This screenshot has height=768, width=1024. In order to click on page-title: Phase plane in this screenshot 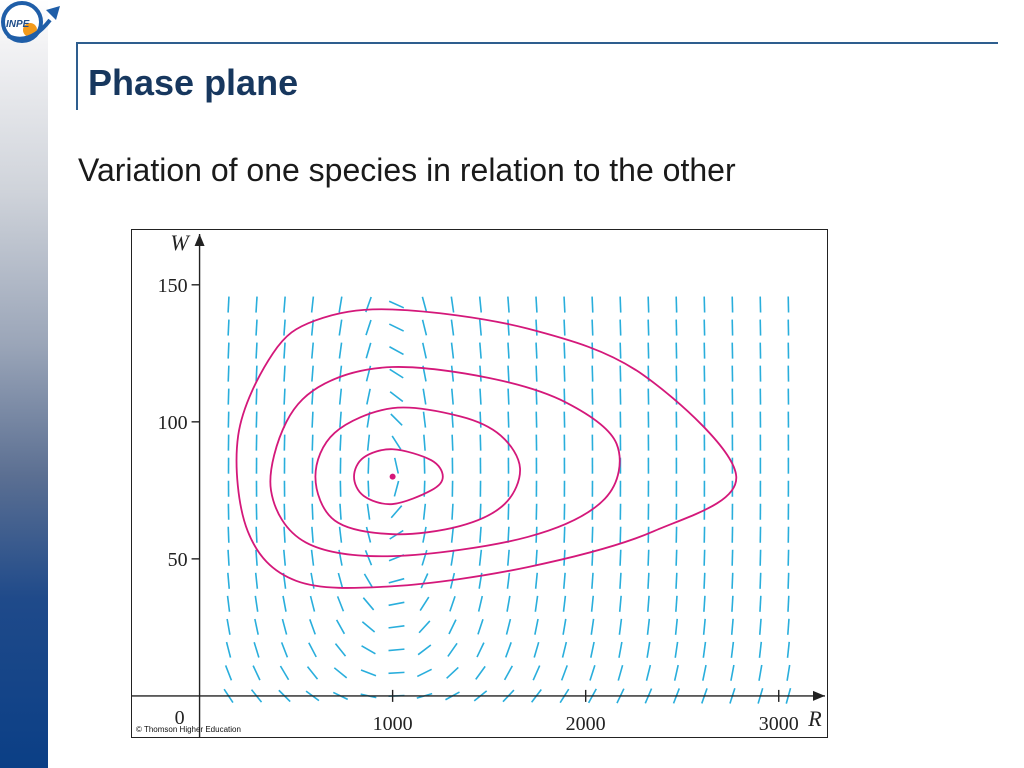, I will do `click(193, 82)`.